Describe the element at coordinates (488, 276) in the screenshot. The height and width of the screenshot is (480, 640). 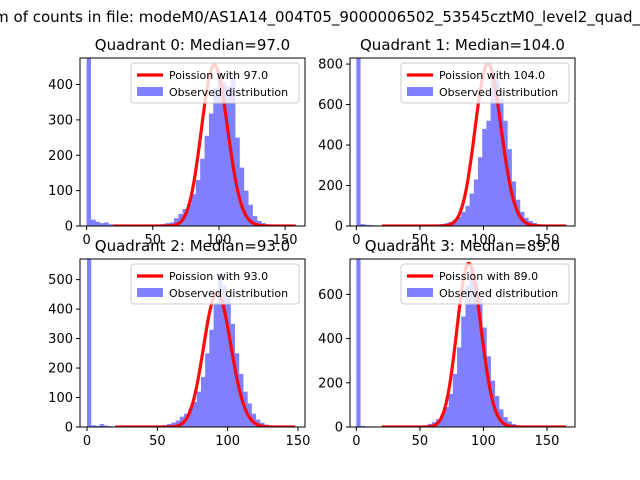
I see `legend-label-poisson: Poission with 89.0` at that location.